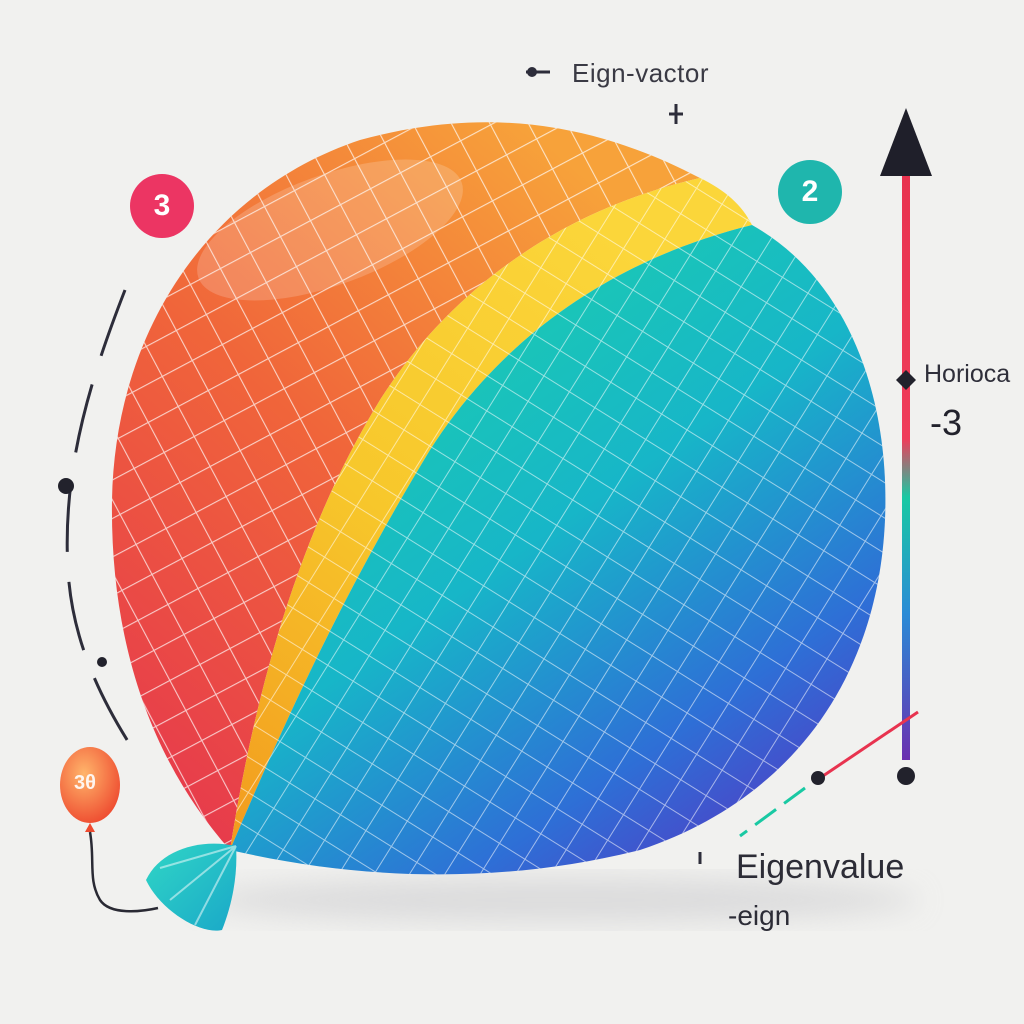 This screenshot has height=1024, width=1024. What do you see at coordinates (810, 192) in the screenshot?
I see `badge-right: 2` at bounding box center [810, 192].